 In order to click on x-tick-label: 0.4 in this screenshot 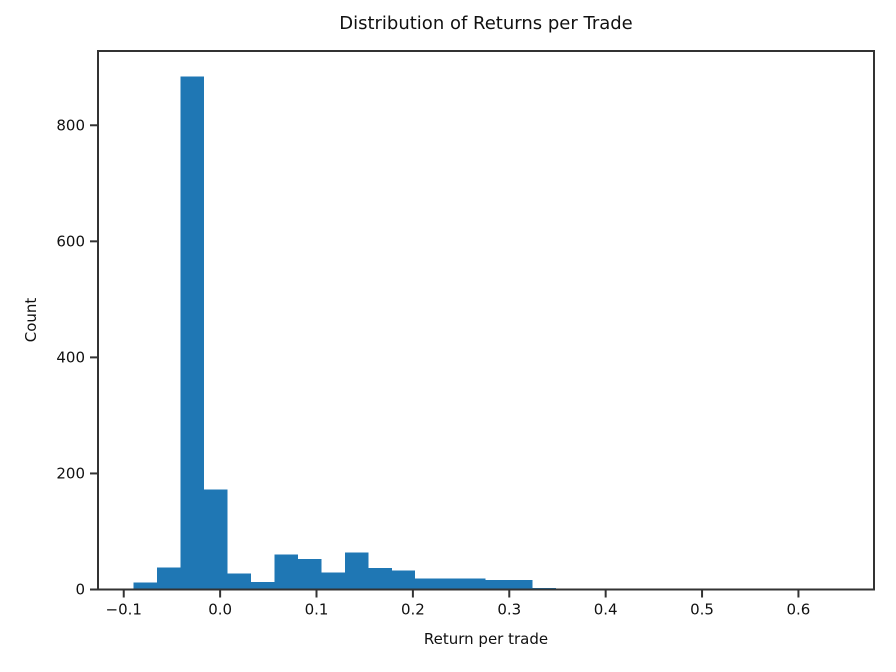, I will do `click(606, 610)`.